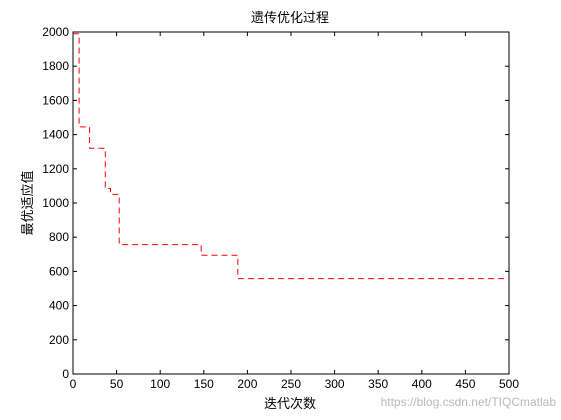 This screenshot has height=420, width=561. Describe the element at coordinates (59, 271) in the screenshot. I see `y-tick-label: 600` at that location.